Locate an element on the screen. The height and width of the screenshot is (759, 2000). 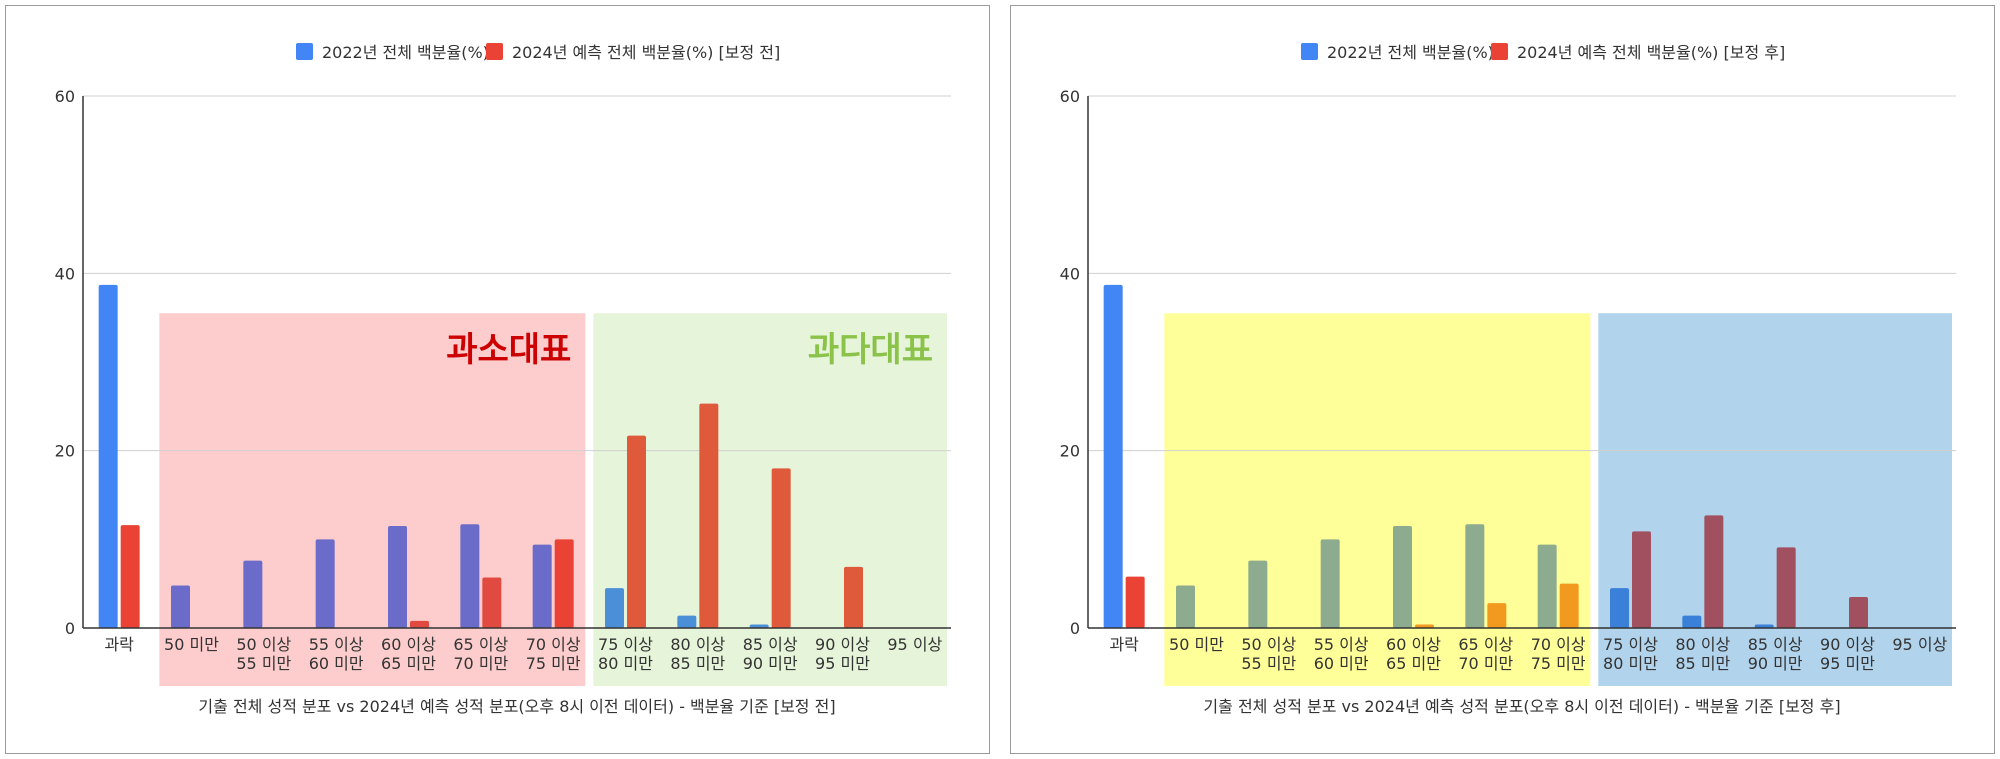
band-label: 과다대표 is located at coordinates (870, 350).